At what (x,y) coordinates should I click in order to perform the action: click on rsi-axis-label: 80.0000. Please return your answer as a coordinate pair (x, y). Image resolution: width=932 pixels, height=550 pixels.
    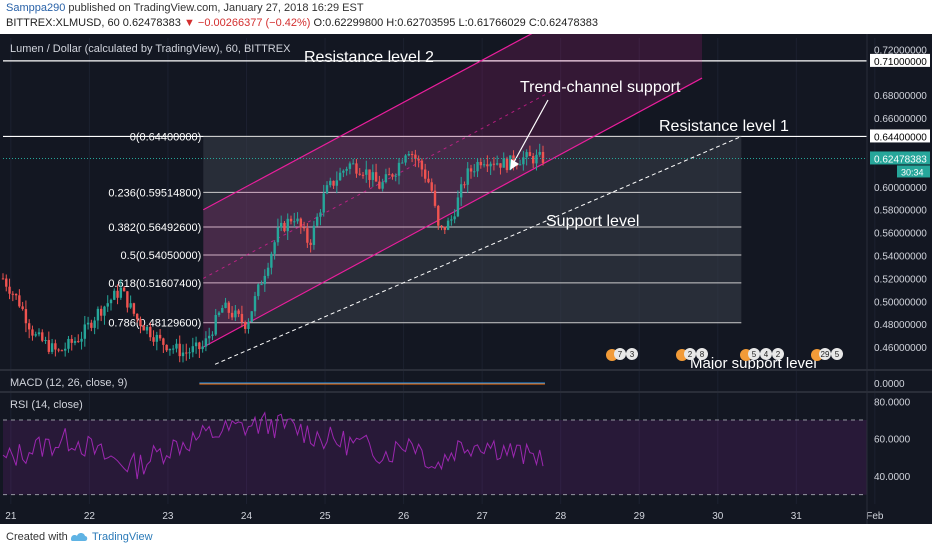
    Looking at the image, I should click on (892, 402).